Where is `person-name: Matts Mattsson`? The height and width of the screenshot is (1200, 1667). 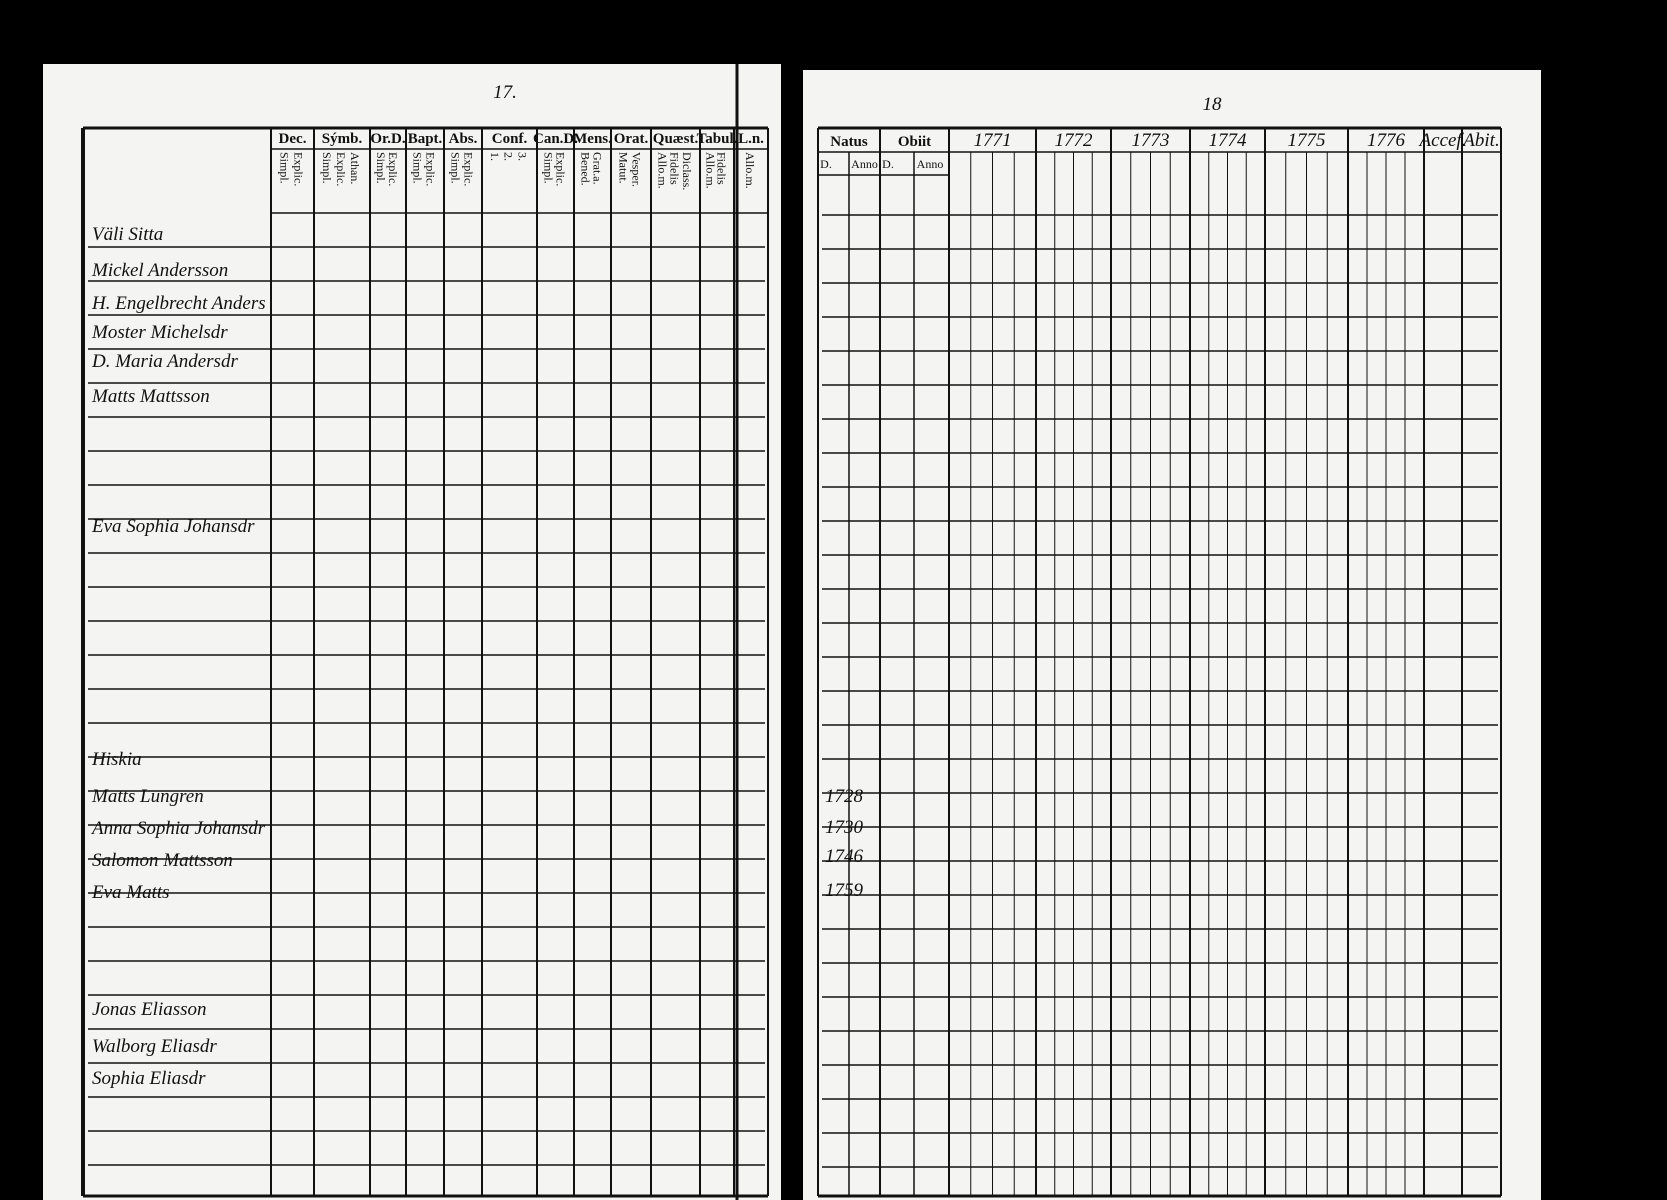
person-name: Matts Mattsson is located at coordinates (150, 396).